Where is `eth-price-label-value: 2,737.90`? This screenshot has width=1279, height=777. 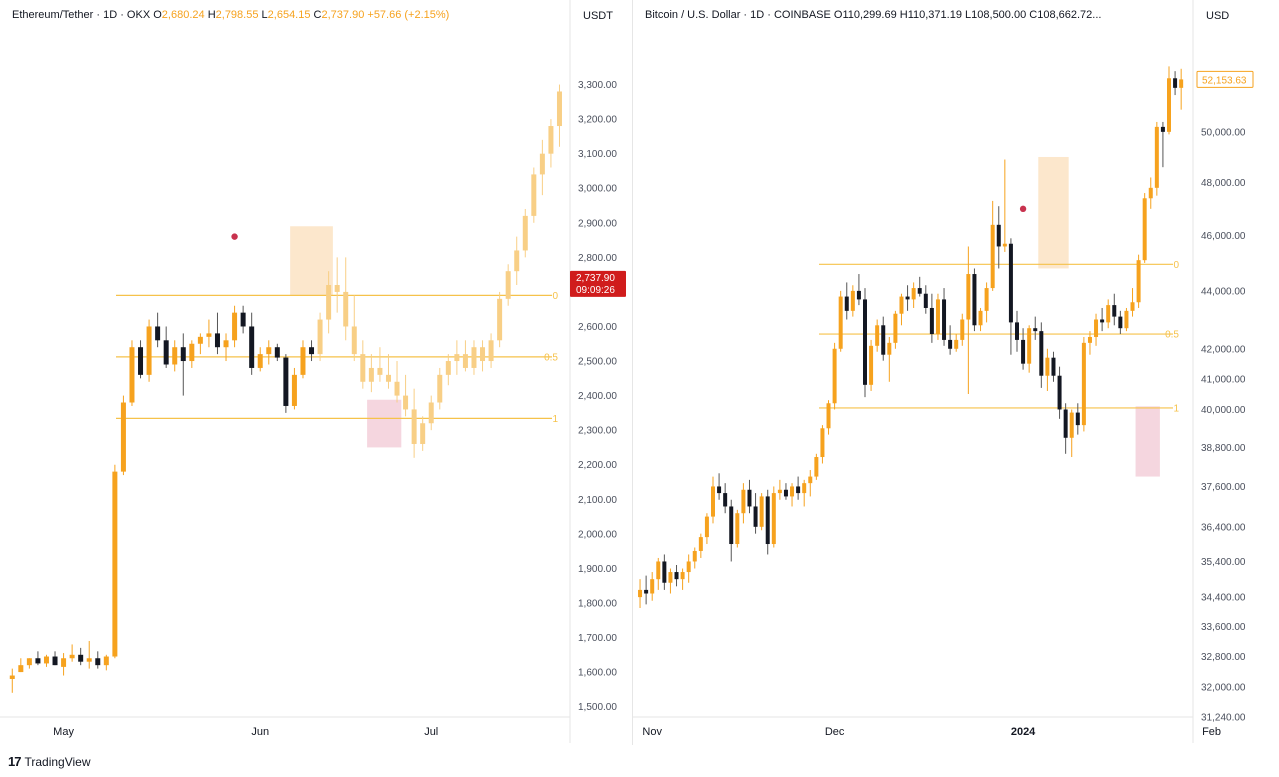
eth-price-label-value: 2,737.90 is located at coordinates (595, 278).